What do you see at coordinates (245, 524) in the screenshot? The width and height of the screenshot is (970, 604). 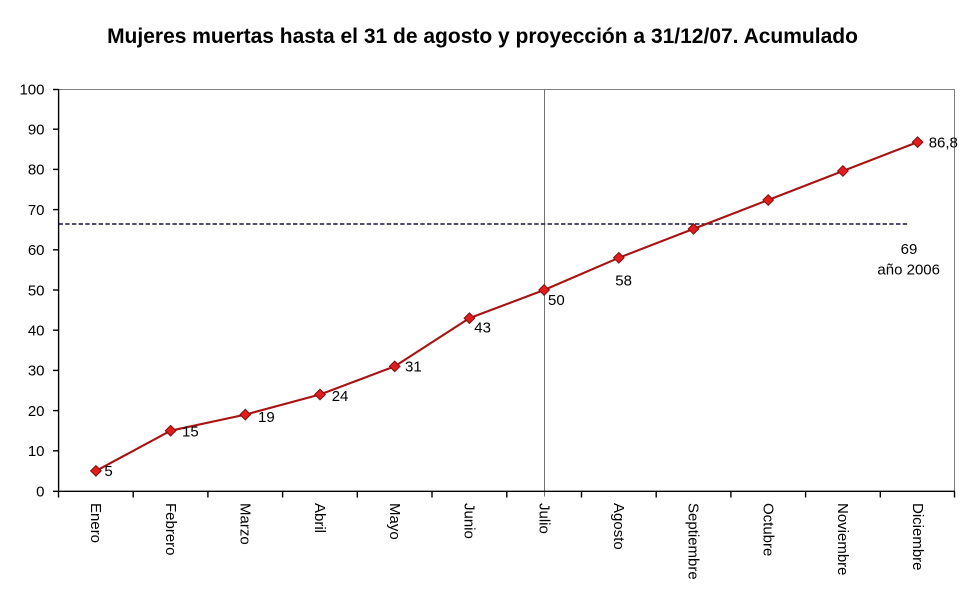 I see `svg-text: Marzo` at bounding box center [245, 524].